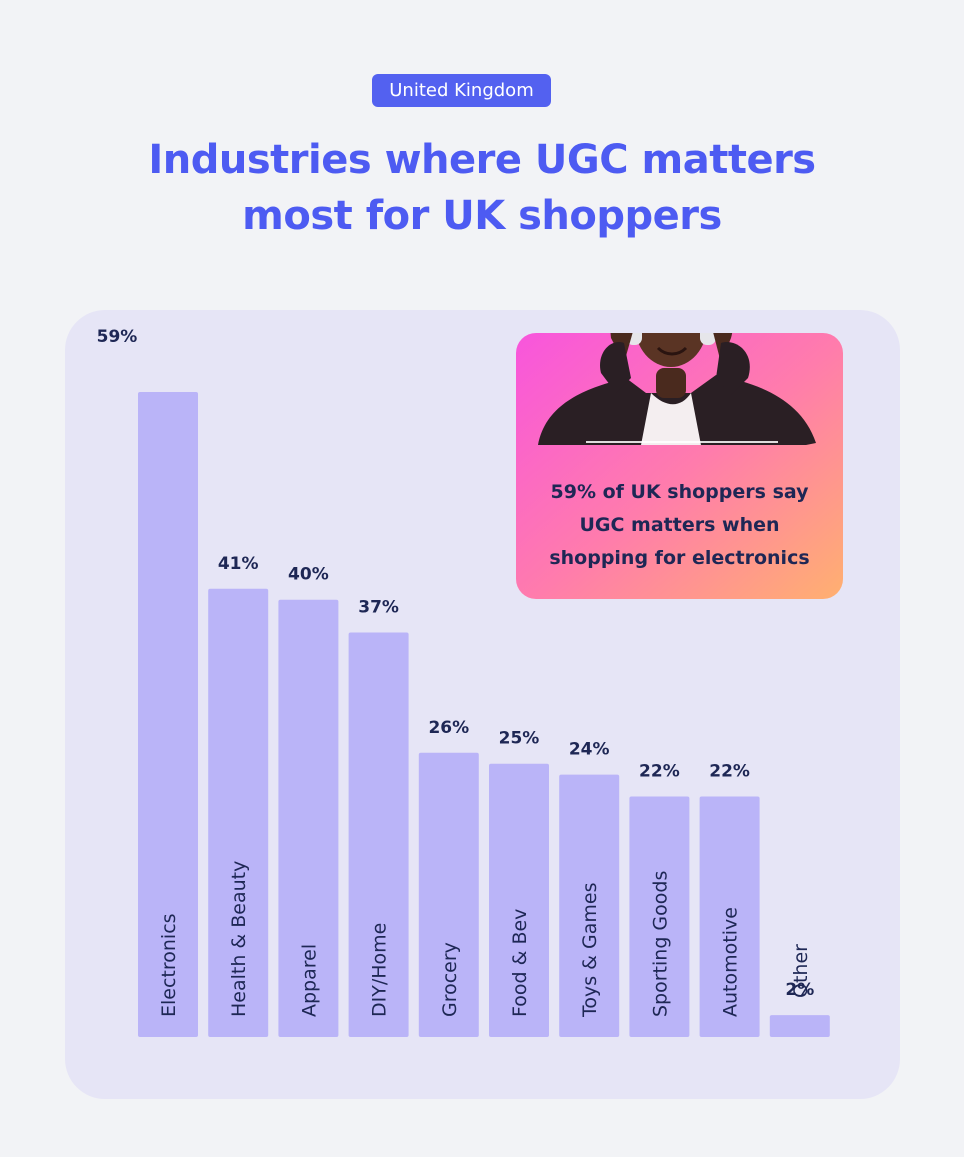  I want to click on category-label-1: Health & Beauty, so click(239, 939).